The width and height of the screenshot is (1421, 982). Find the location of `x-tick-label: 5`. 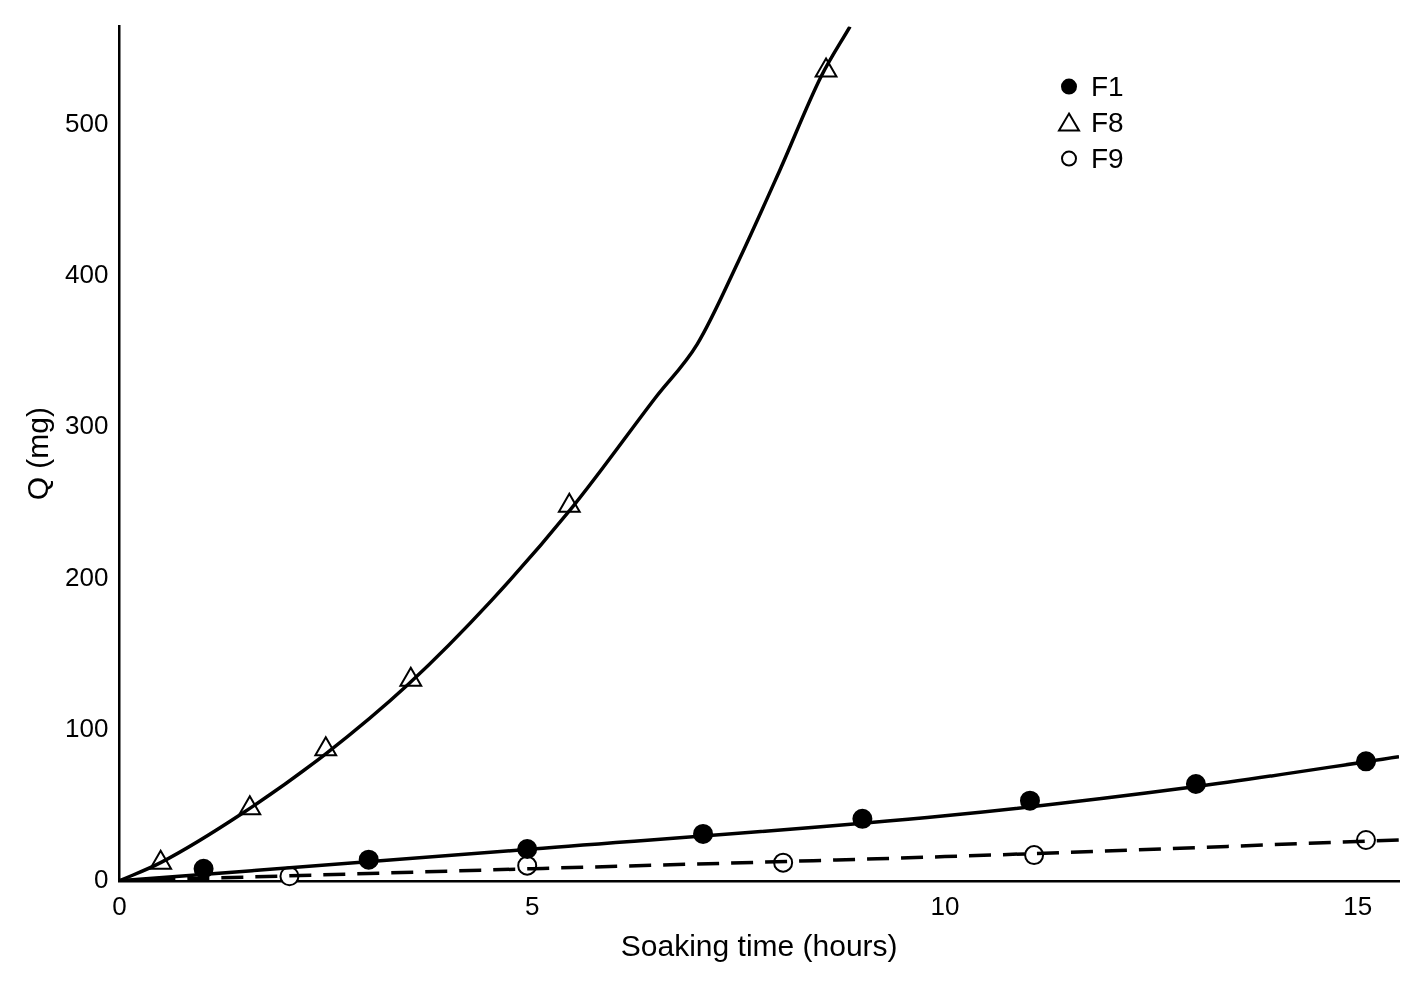

x-tick-label: 5 is located at coordinates (532, 905).